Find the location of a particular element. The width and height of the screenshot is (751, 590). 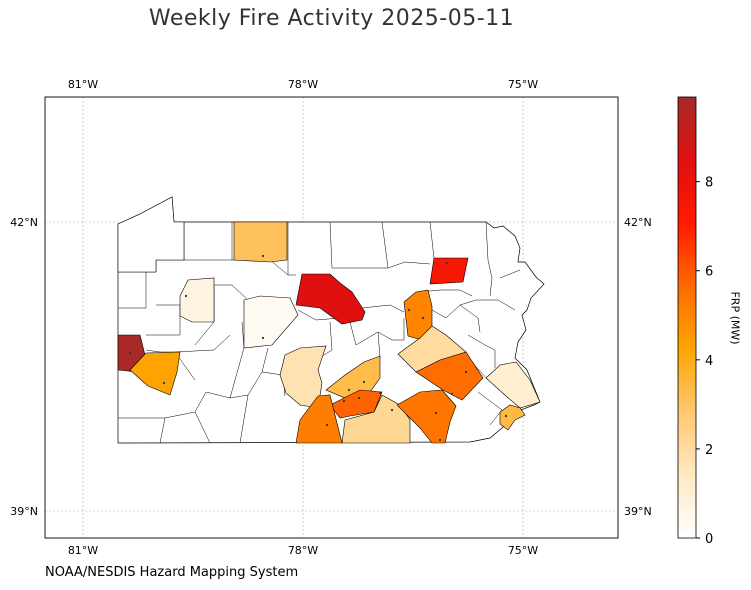

colorbar-tick-label: 0 is located at coordinates (709, 539).